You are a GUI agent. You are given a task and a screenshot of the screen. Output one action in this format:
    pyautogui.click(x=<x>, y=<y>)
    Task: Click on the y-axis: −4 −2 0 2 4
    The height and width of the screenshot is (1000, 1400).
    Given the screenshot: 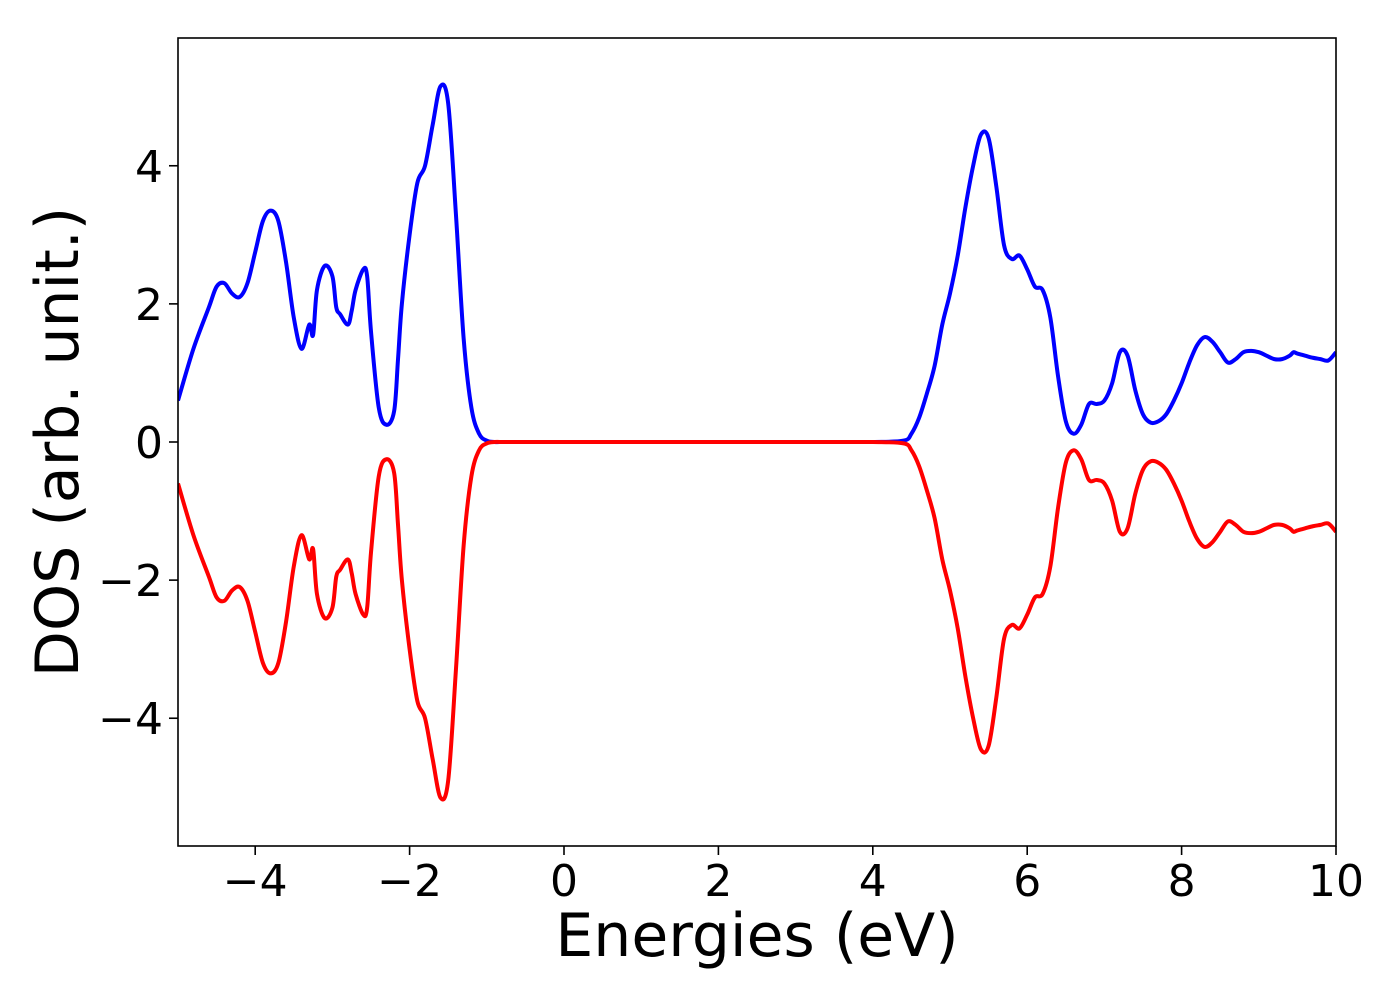 What is the action you would take?
    pyautogui.click(x=138, y=443)
    